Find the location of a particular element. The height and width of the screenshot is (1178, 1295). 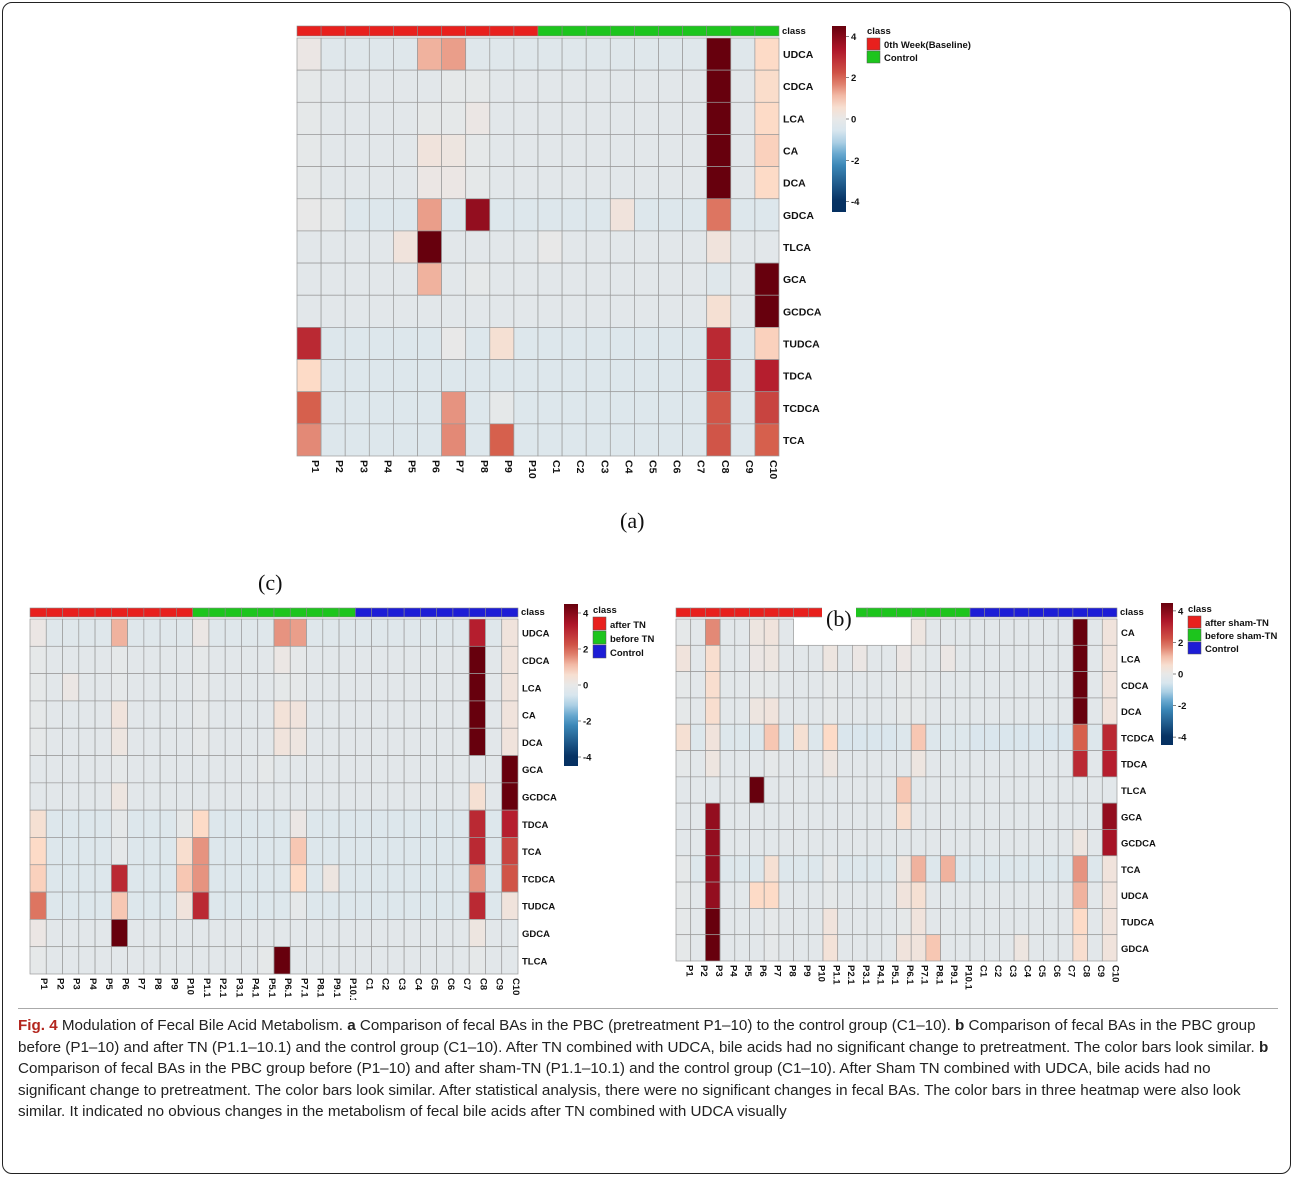

column-label: C1 is located at coordinates (556, 467).